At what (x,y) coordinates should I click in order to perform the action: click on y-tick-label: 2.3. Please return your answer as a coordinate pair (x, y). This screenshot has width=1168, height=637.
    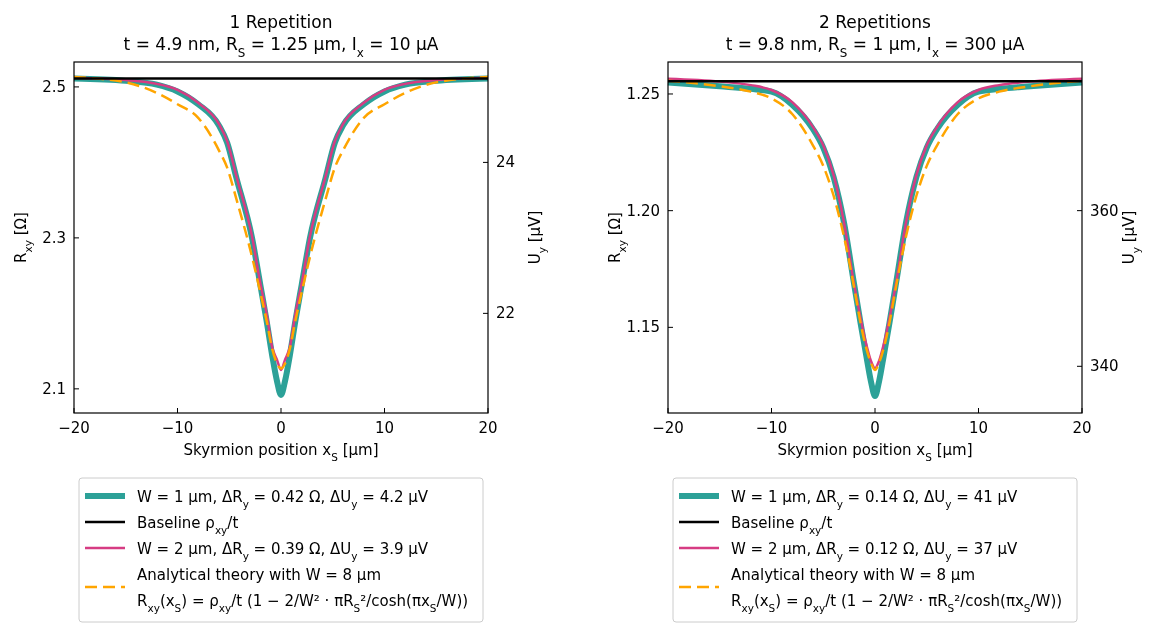
    Looking at the image, I should click on (54, 237).